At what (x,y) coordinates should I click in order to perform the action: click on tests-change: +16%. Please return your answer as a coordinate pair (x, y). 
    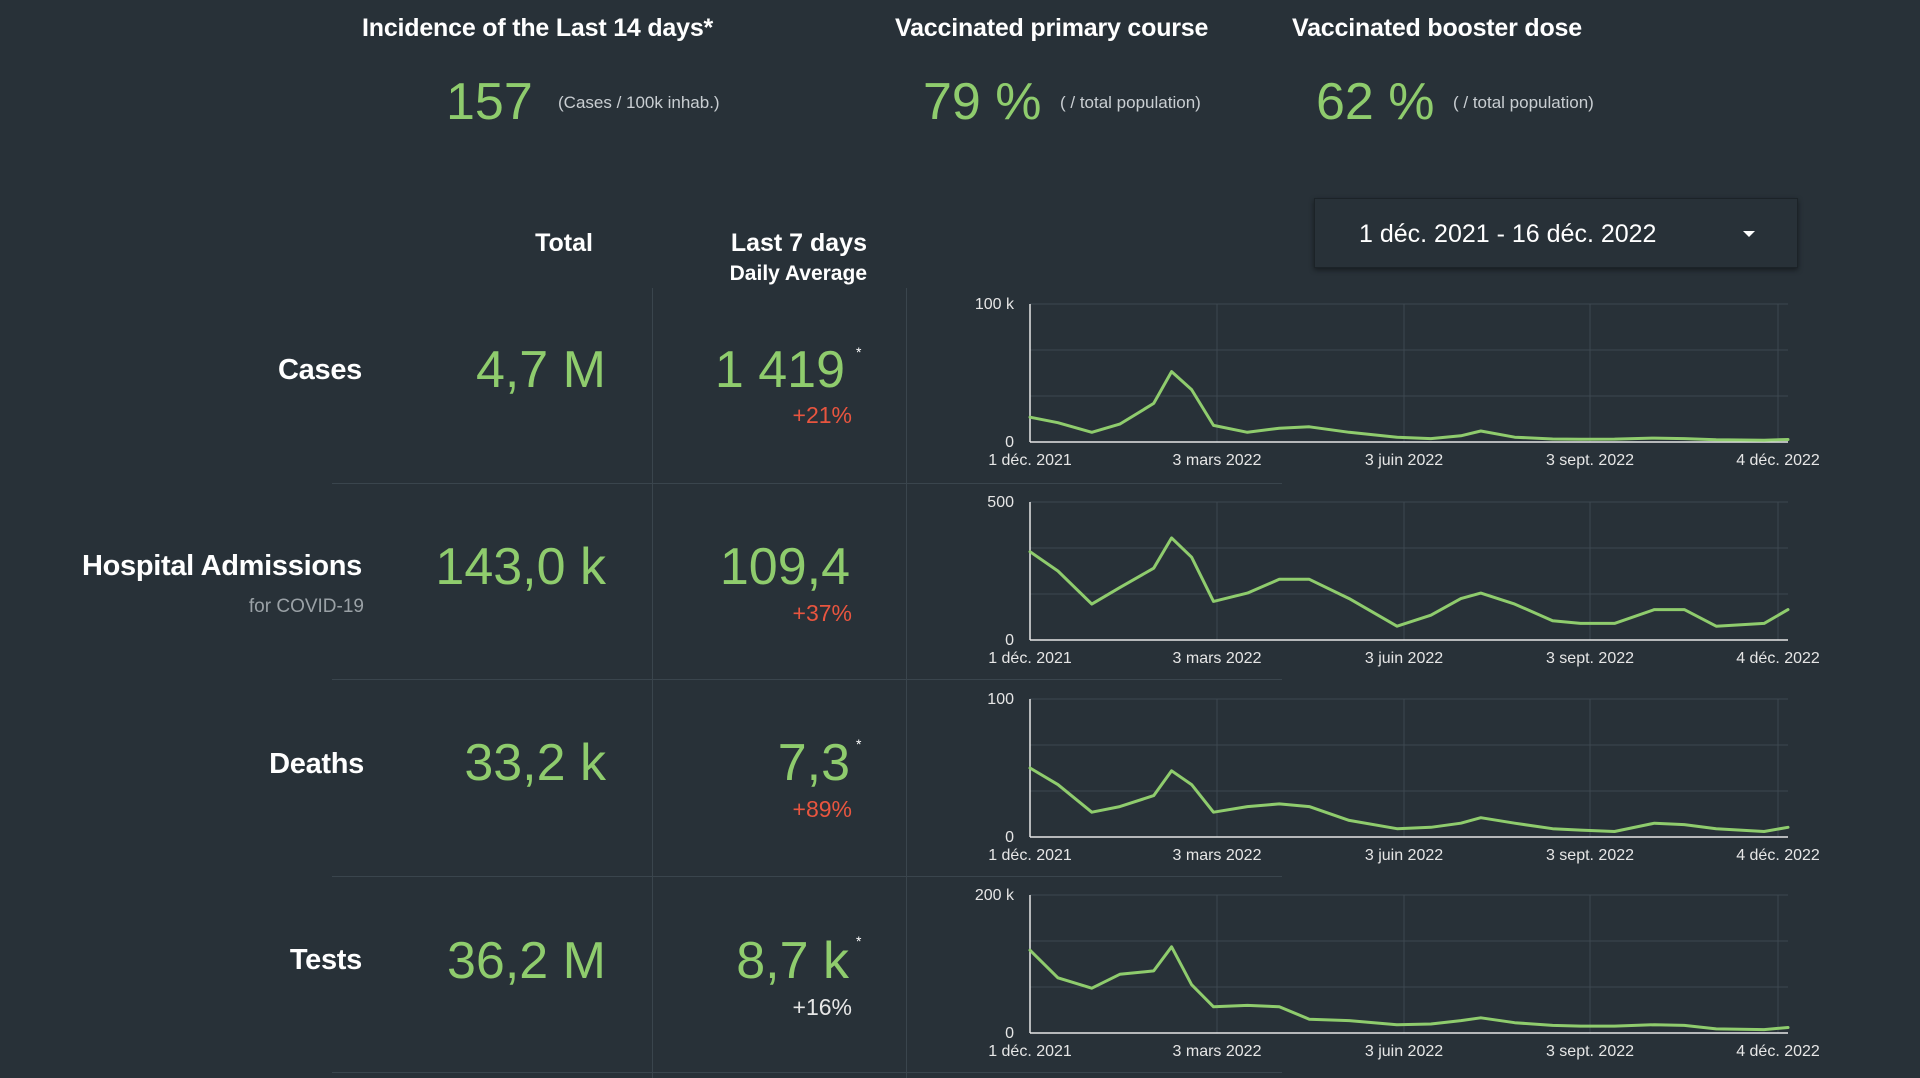
    Looking at the image, I should click on (822, 1007).